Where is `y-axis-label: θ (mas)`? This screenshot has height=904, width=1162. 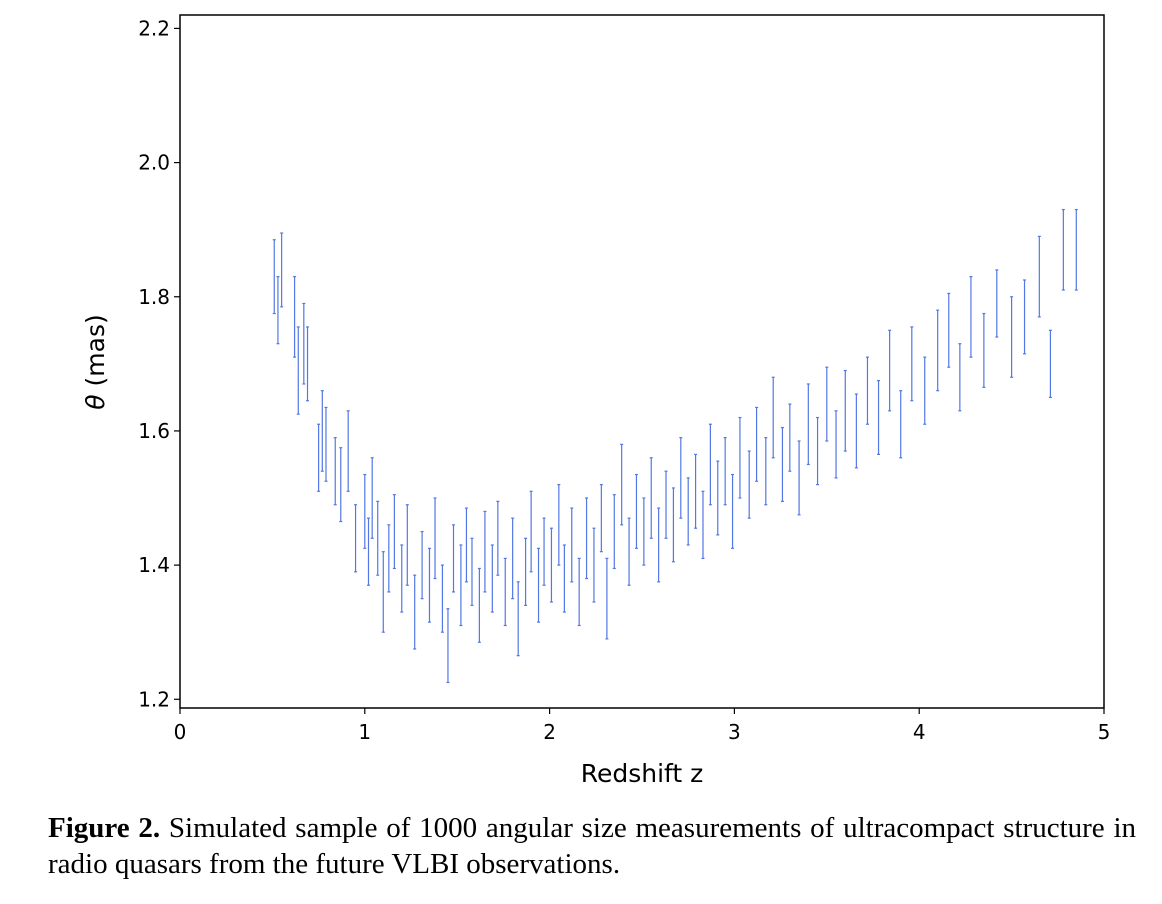
y-axis-label: θ (mas) is located at coordinates (95, 361).